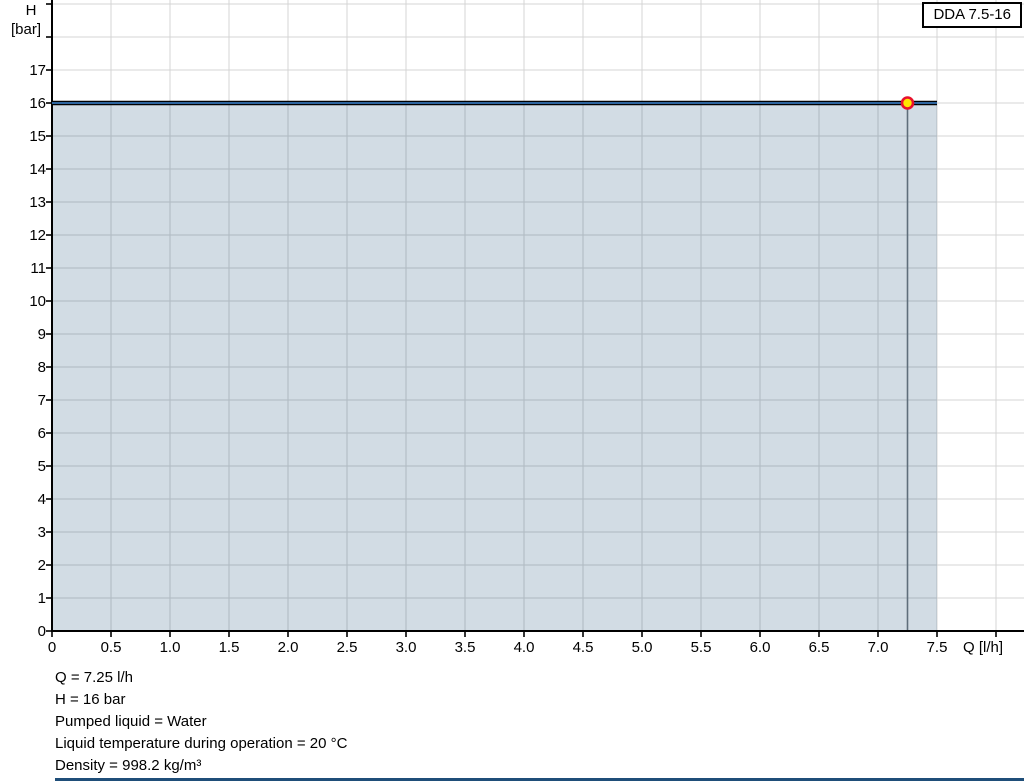  Describe the element at coordinates (539, 779) in the screenshot. I see `bottom-divider-line` at that location.